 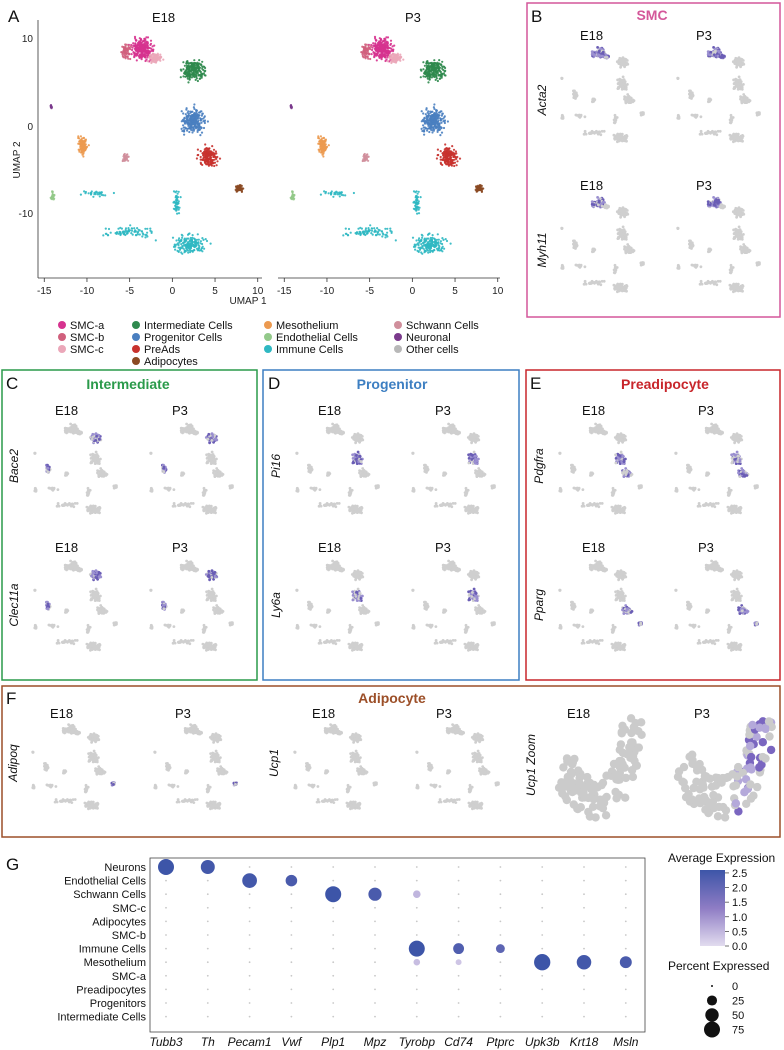 What do you see at coordinates (258, 291) in the screenshot?
I see `xtick-label: 10` at bounding box center [258, 291].